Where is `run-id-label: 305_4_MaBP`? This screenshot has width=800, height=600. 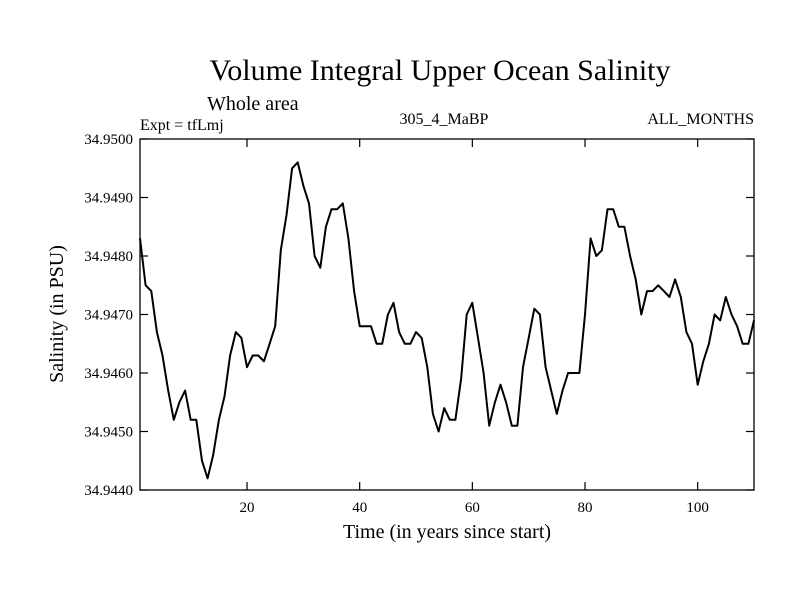
run-id-label: 305_4_MaBP is located at coordinates (444, 119).